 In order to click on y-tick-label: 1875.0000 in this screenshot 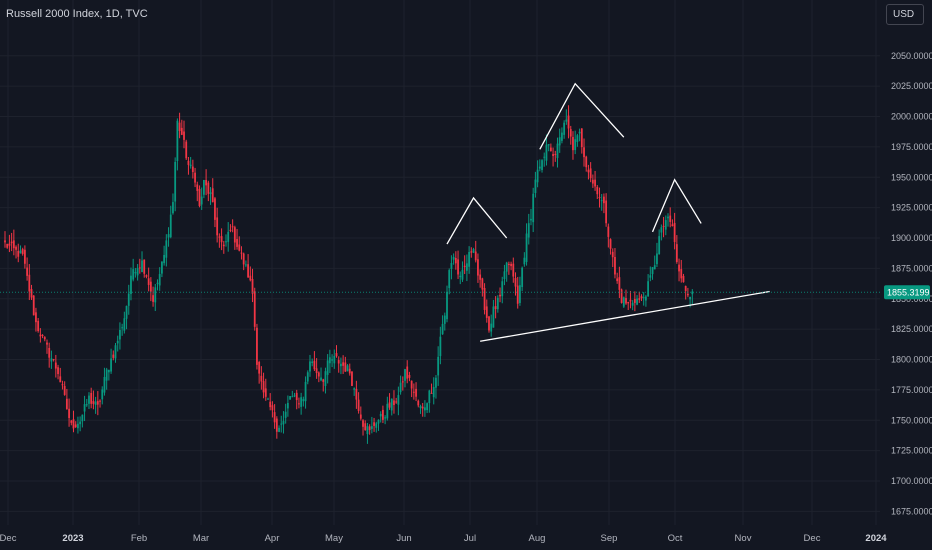, I will do `click(911, 268)`.